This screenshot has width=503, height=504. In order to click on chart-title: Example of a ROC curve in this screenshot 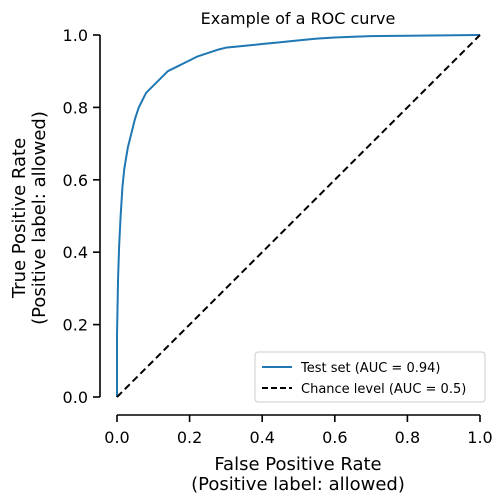, I will do `click(298, 18)`.